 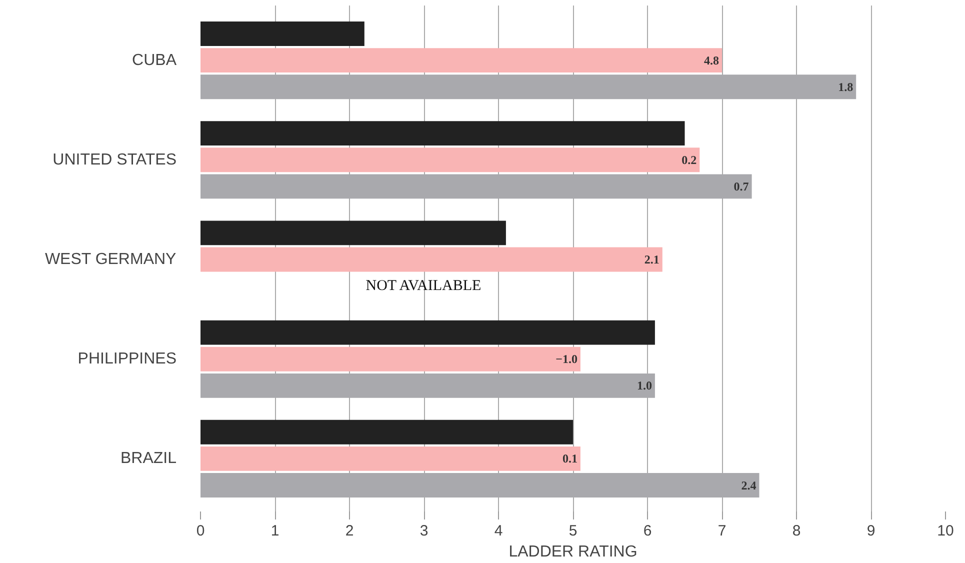 What do you see at coordinates (711, 60) in the screenshot?
I see `annotation: 4.8` at bounding box center [711, 60].